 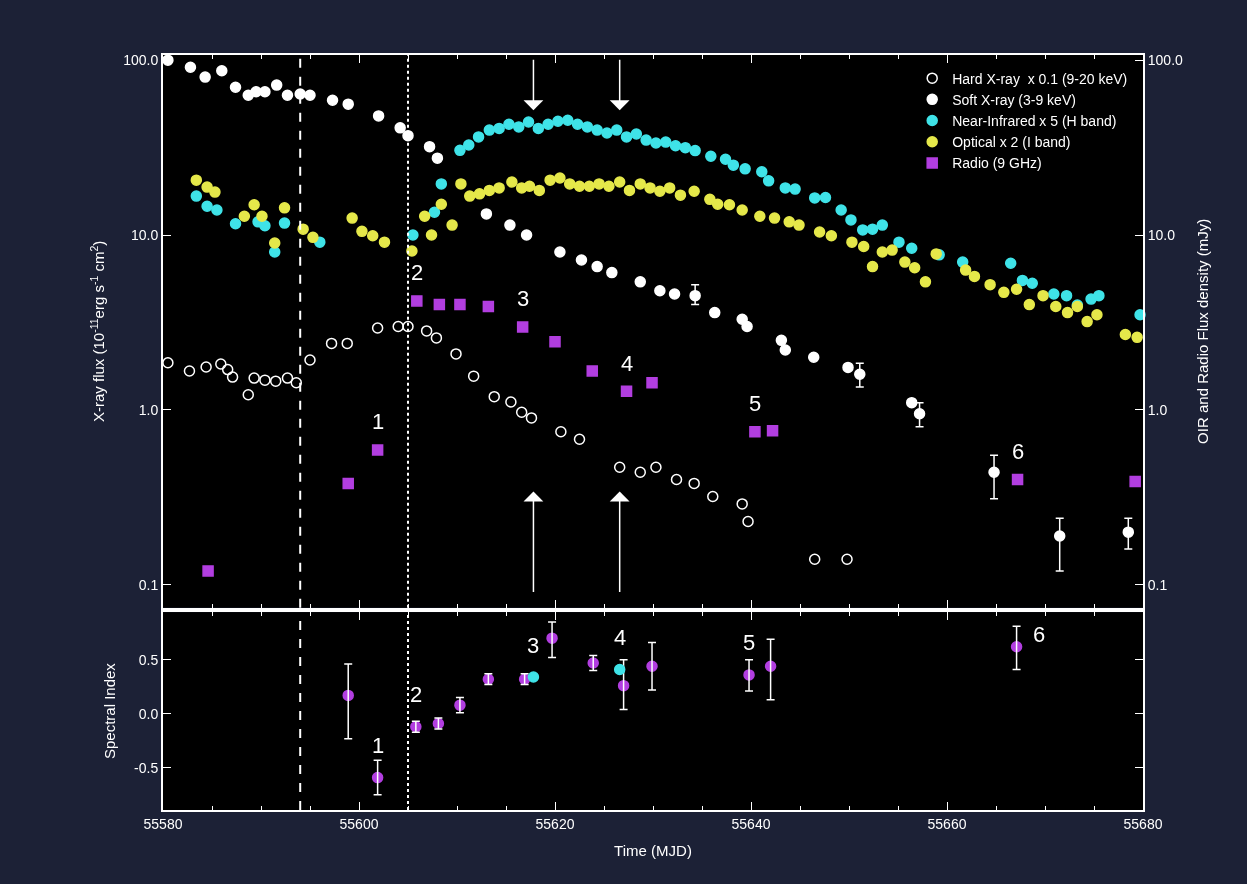 I want to click on legend-label: Near-Infrared x 5 (H band), so click(x=1034, y=121).